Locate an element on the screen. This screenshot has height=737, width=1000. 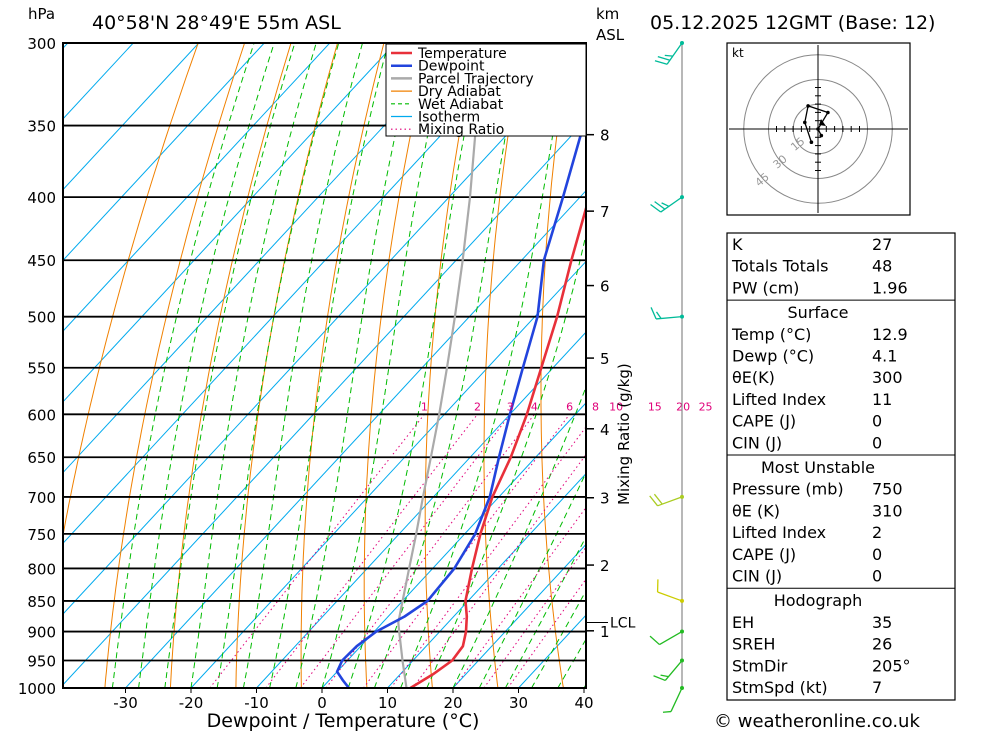
temperature-tick-label: 30 is located at coordinates (518, 703).